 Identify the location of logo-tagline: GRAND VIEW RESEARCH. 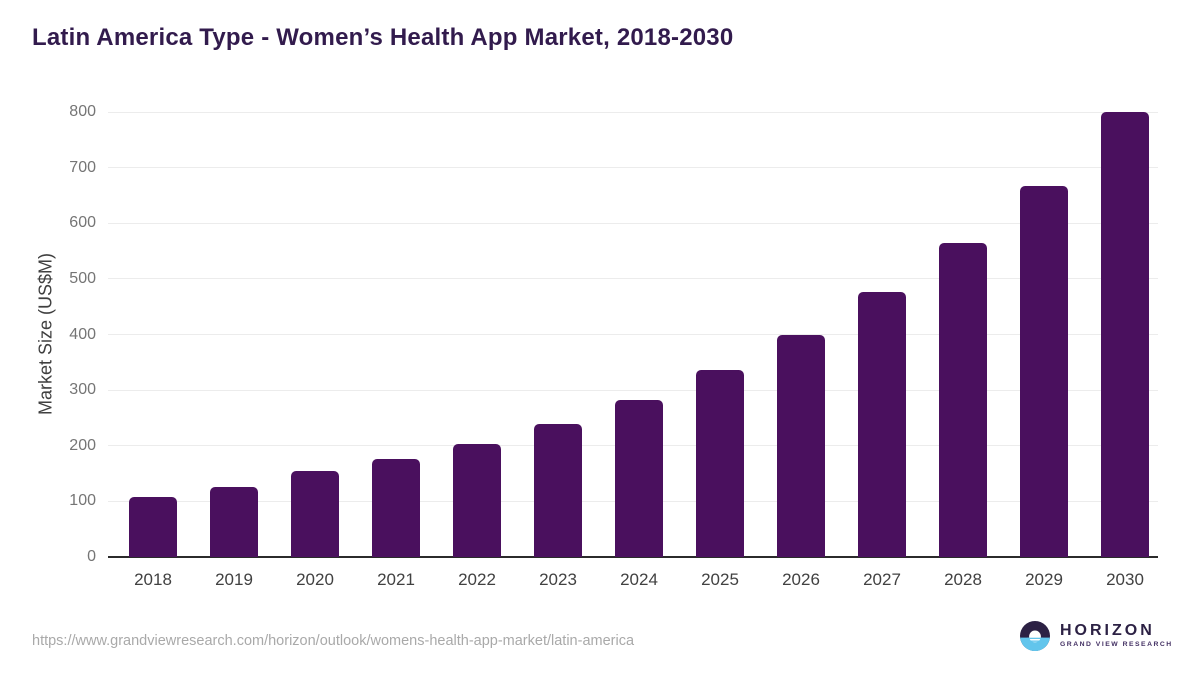
(1116, 645).